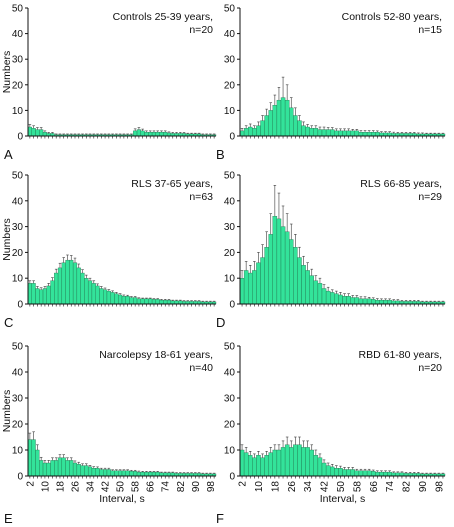  I want to click on panel-title: Controls 25-39 years,, so click(163, 17).